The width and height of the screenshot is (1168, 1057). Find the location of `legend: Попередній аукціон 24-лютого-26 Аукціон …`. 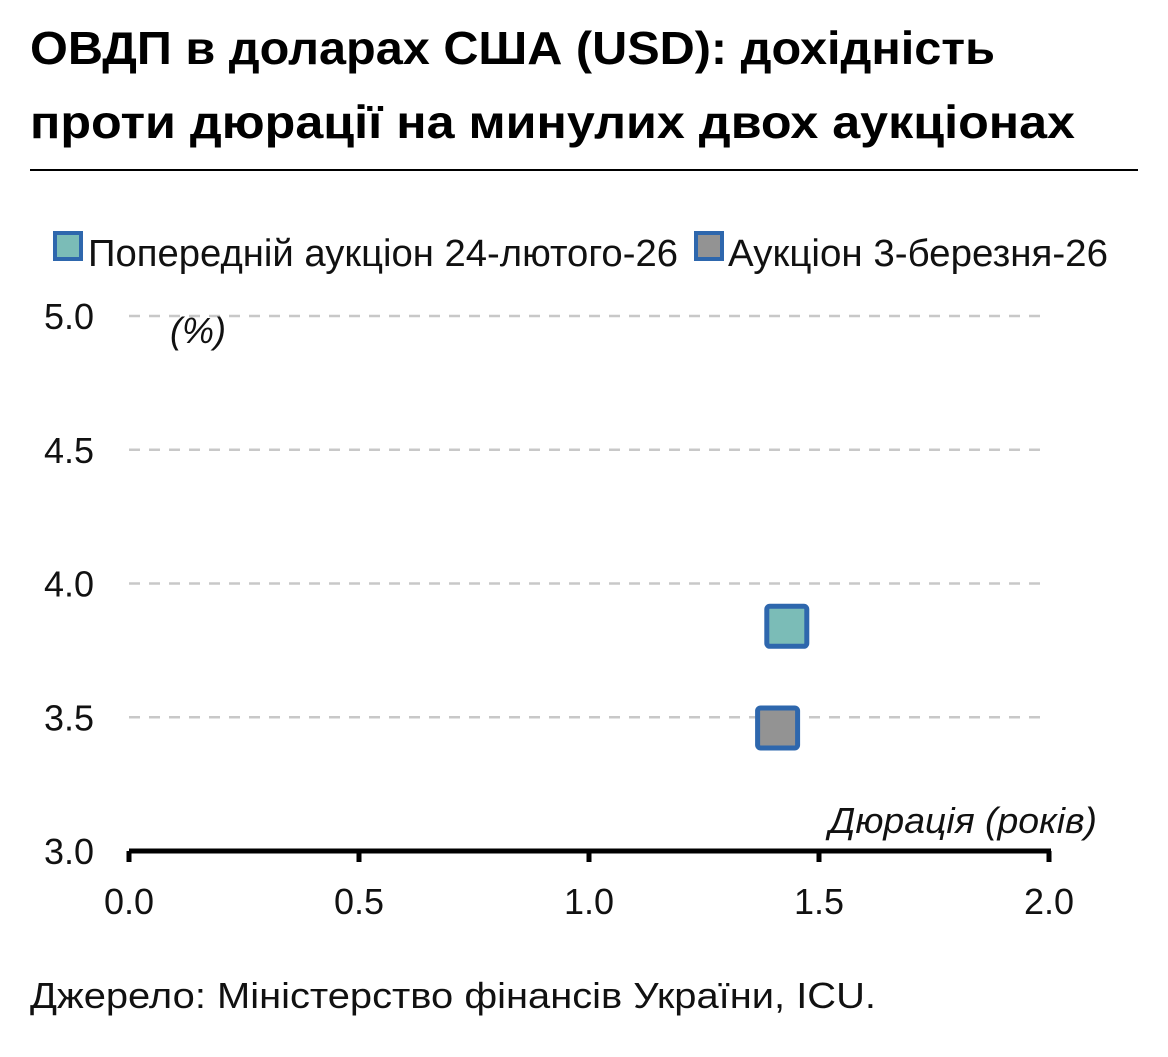

legend: Попередній аукціон 24-лютого-26 Аукціон … is located at coordinates (580, 253).